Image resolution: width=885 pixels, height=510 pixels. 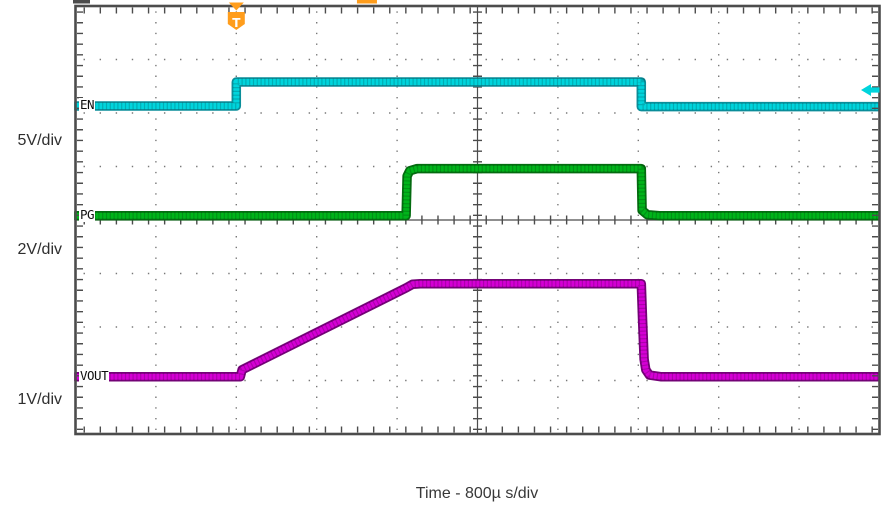 What do you see at coordinates (366, 2) in the screenshot?
I see `top-edge-marker-icon` at bounding box center [366, 2].